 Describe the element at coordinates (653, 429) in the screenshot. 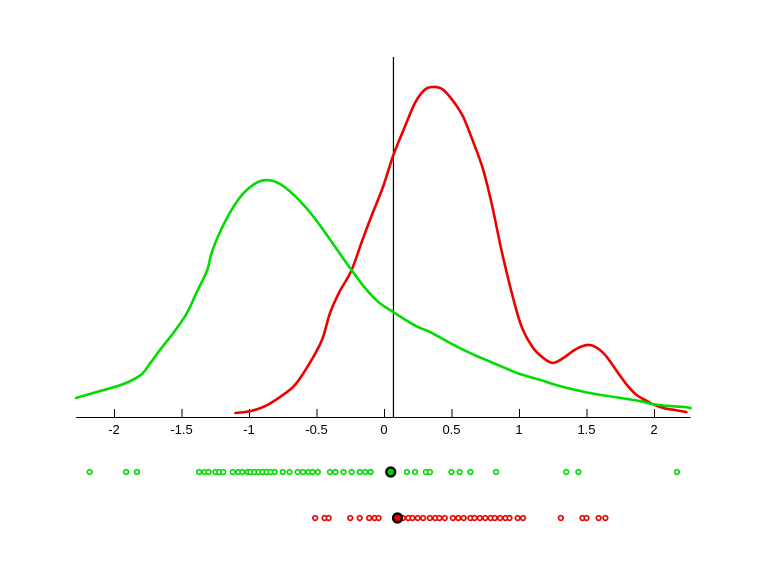

I see `x-axis-tick-label: 2` at that location.